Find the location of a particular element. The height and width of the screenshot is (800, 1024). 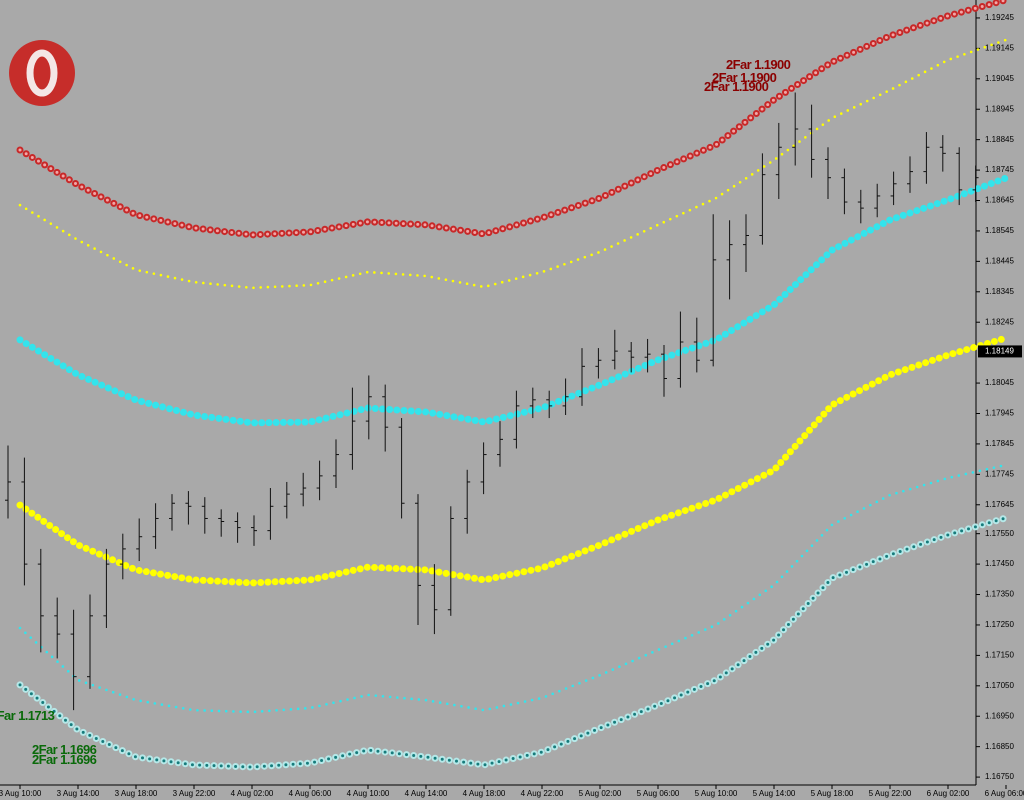

y-tick-label: 1.16950 is located at coordinates (999, 715).